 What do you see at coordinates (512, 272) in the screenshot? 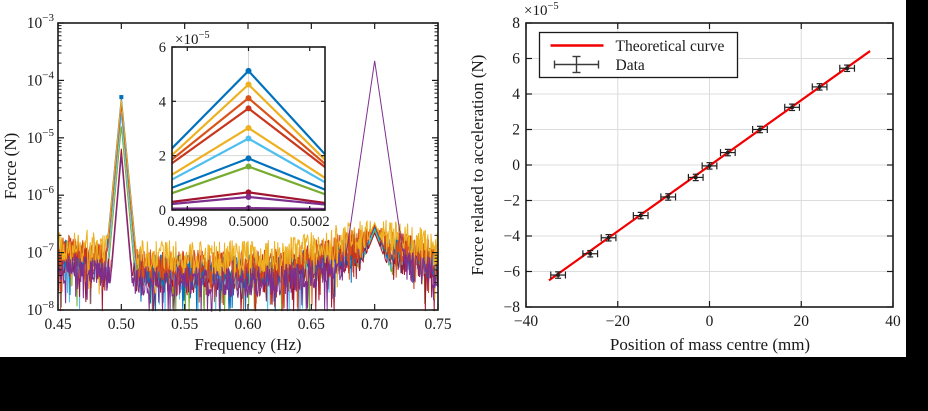
I see `calibration-ytick-label: −6` at bounding box center [512, 272].